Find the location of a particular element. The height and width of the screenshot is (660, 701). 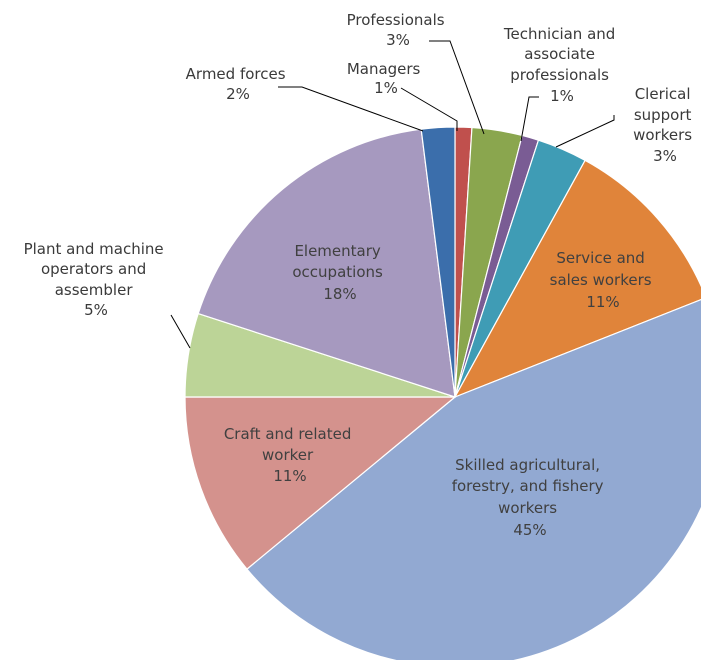

label-technician-line1: Technician and is located at coordinates (559, 34).